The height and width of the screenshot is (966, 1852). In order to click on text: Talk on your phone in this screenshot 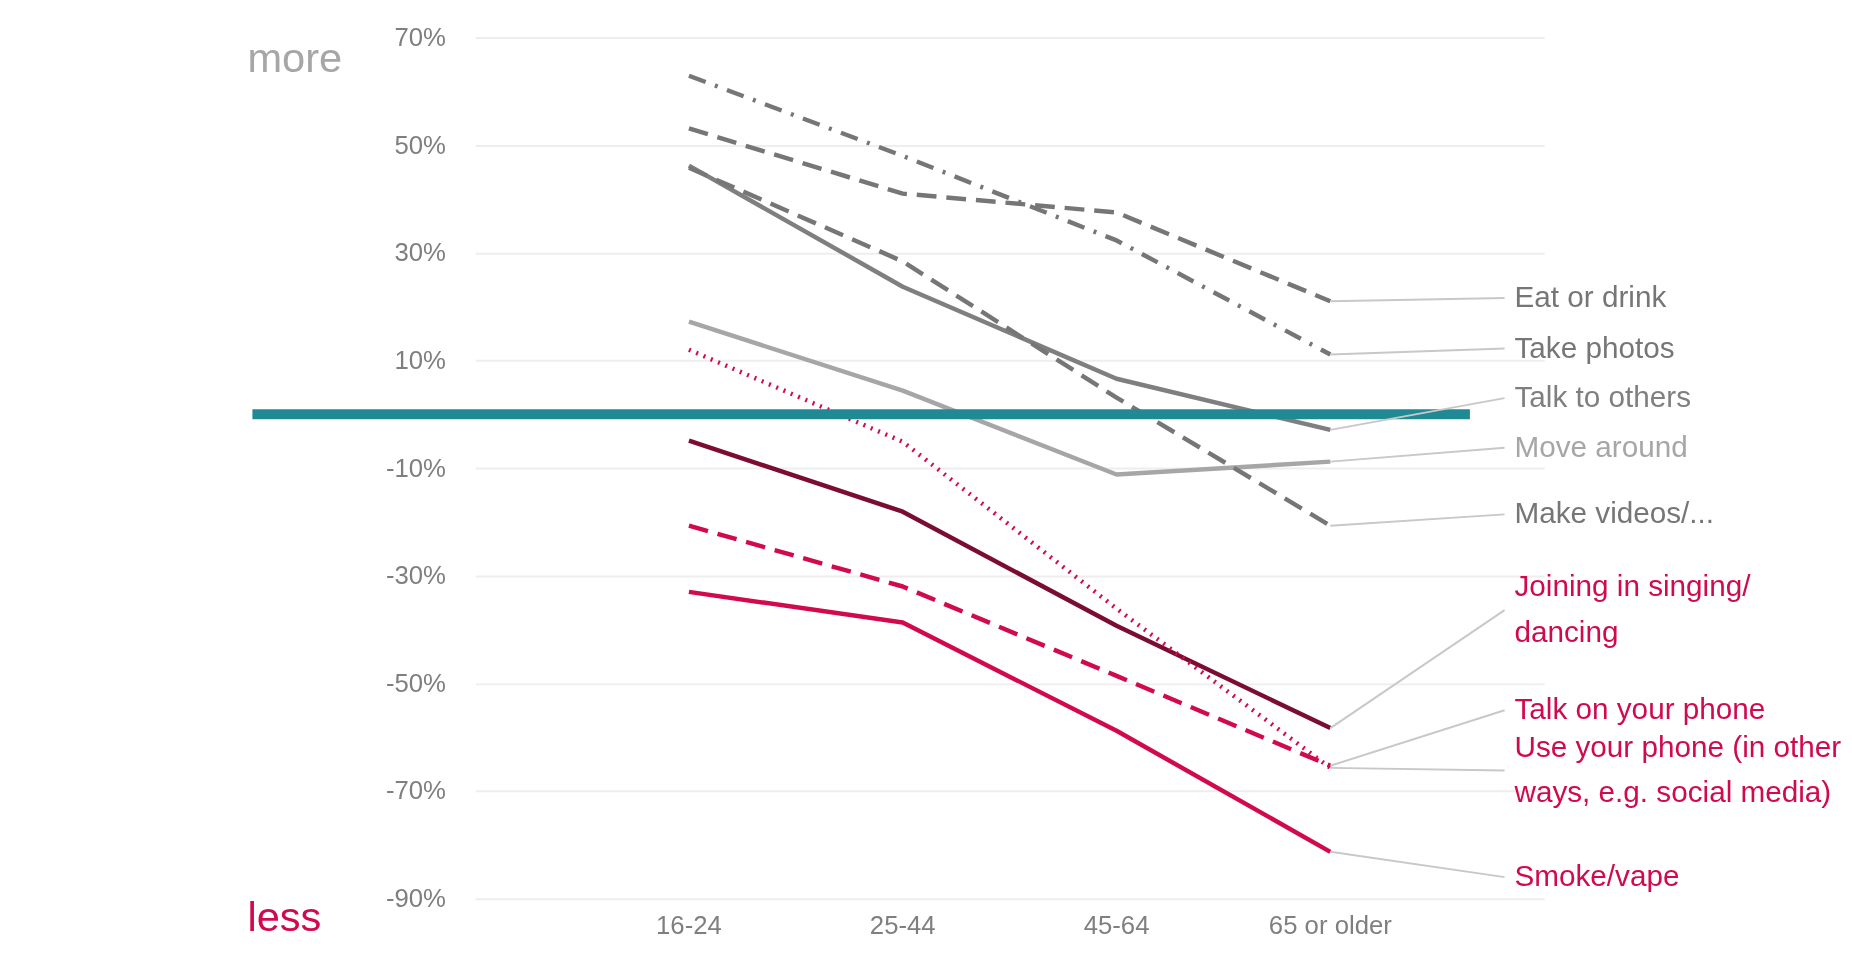, I will do `click(1640, 709)`.